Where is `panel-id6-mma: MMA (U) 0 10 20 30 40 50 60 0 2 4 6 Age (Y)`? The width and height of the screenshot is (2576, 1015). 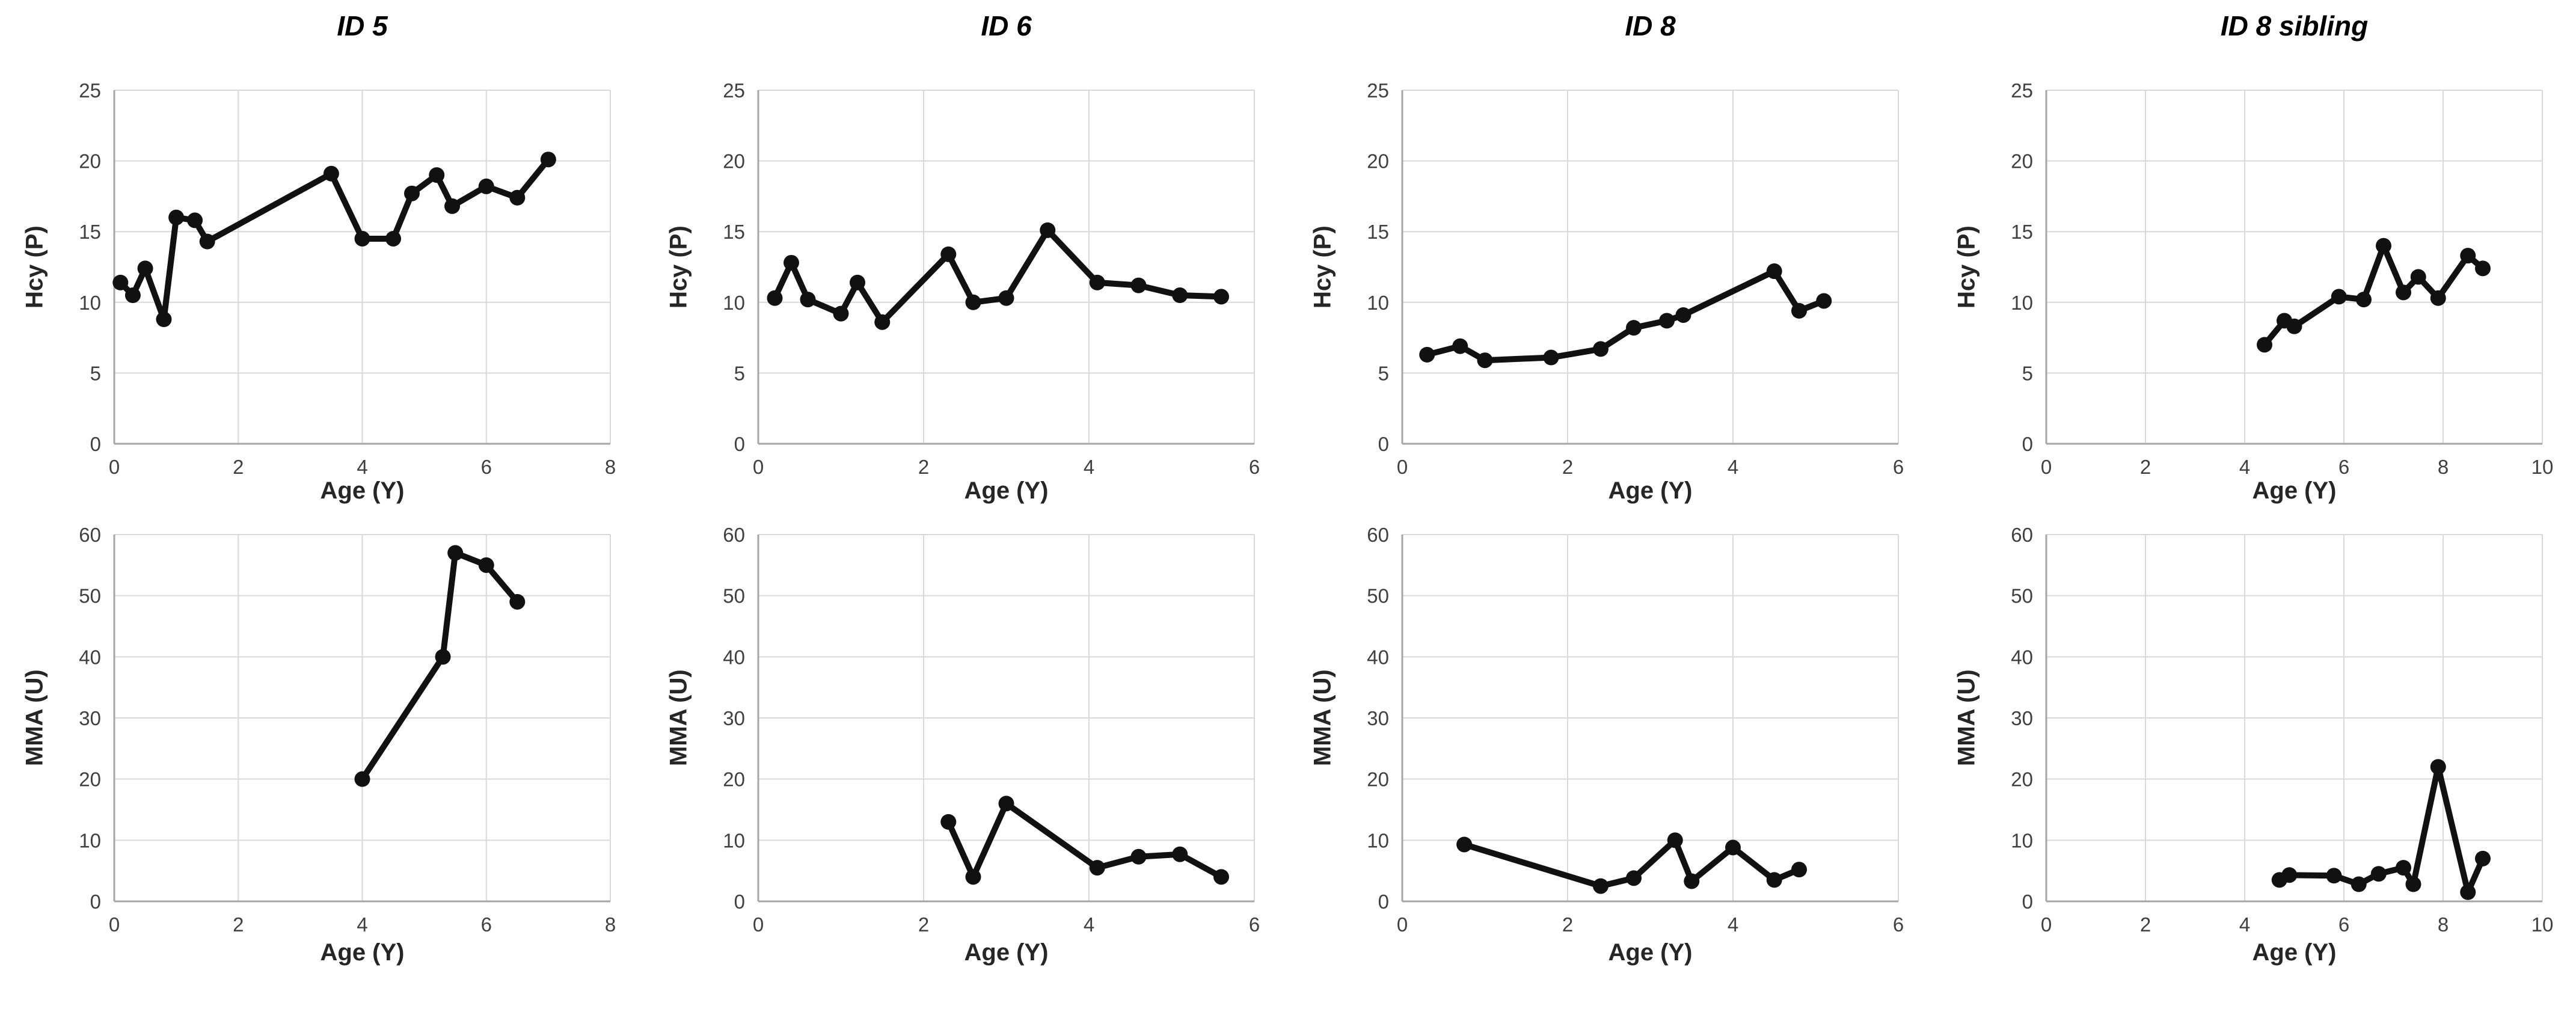
panel-id6-mma: MMA (U) 0 10 20 30 40 50 60 0 2 4 6 Age (Y) is located at coordinates (966, 761).